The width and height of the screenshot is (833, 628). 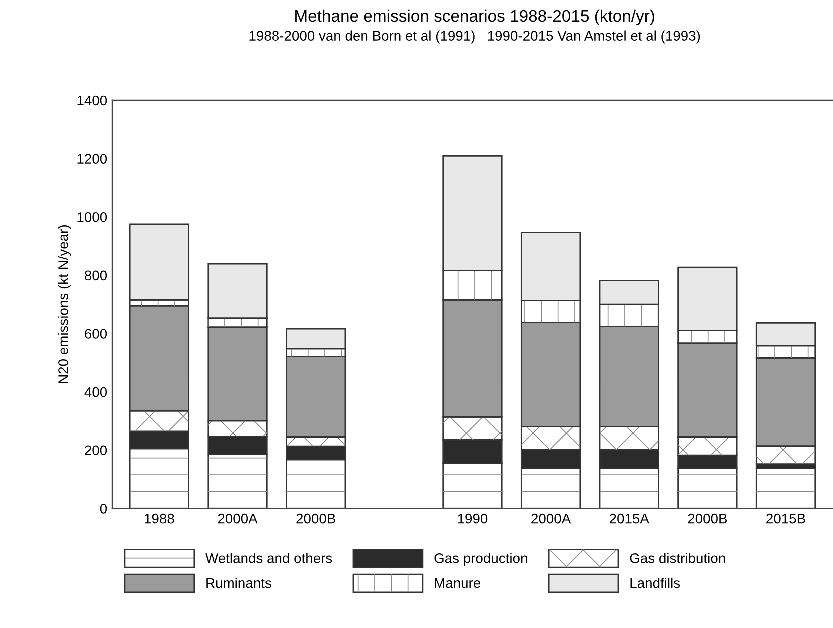 I want to click on x-tick-label: 1988, so click(x=159, y=519).